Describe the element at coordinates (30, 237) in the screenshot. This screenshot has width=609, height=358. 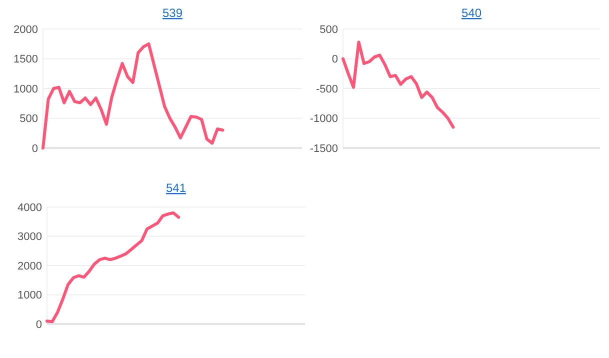
I see `y-tick-label: 3000` at that location.